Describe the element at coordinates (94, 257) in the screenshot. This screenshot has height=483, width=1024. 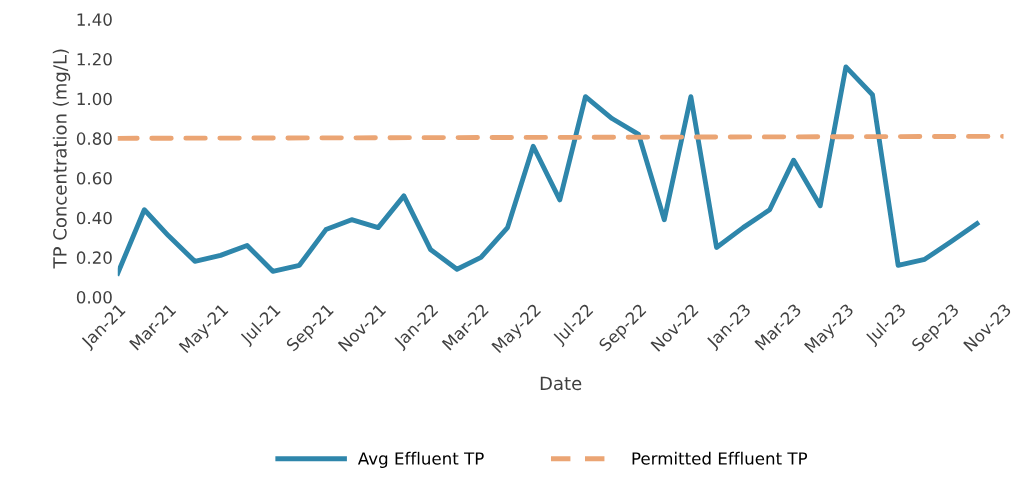
I see `y-tick-label: 0.20` at that location.